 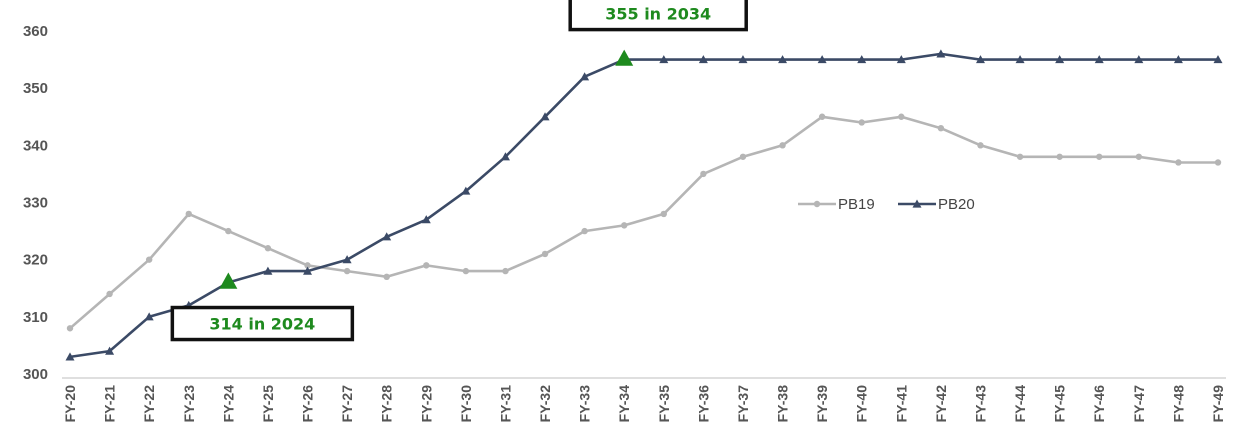 I want to click on x-tick-label: FY-47, so click(x=1139, y=404).